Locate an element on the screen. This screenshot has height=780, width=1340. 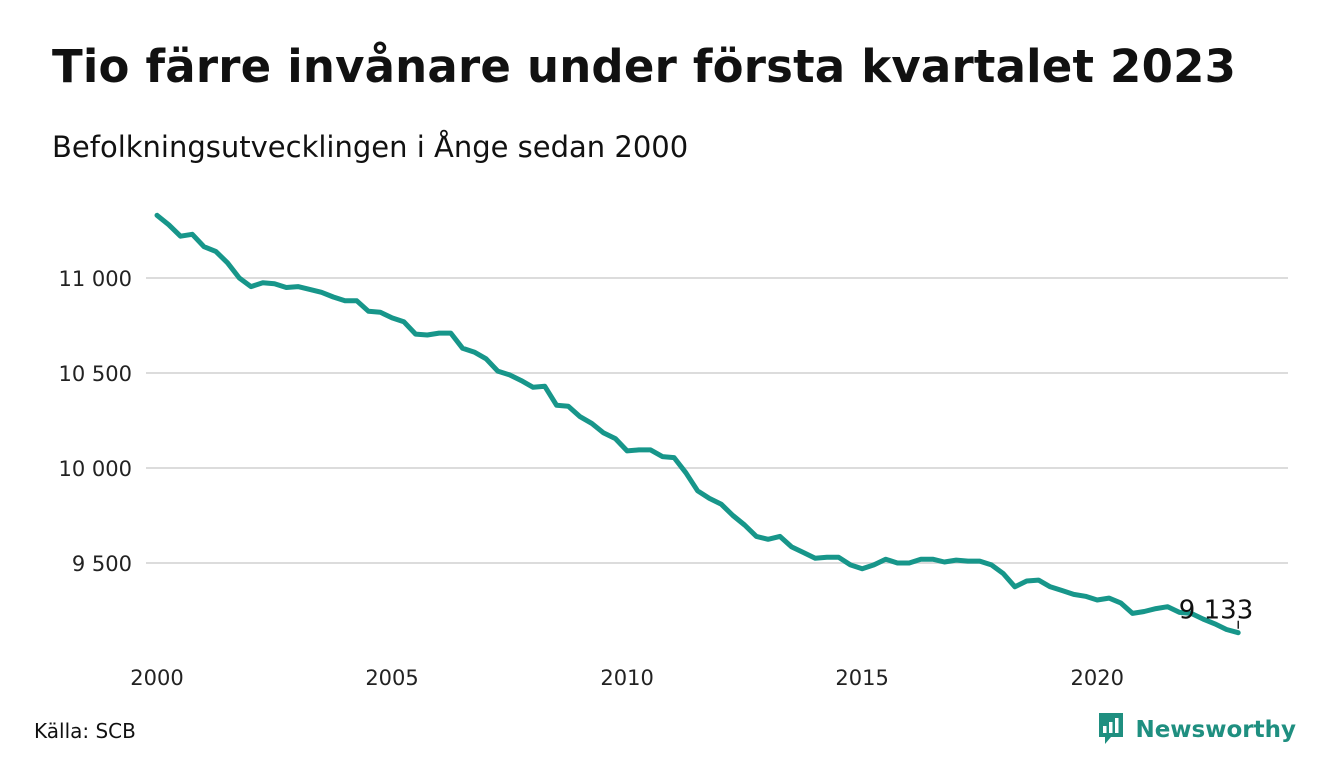
x-tick-label: 2010 is located at coordinates (626, 678).